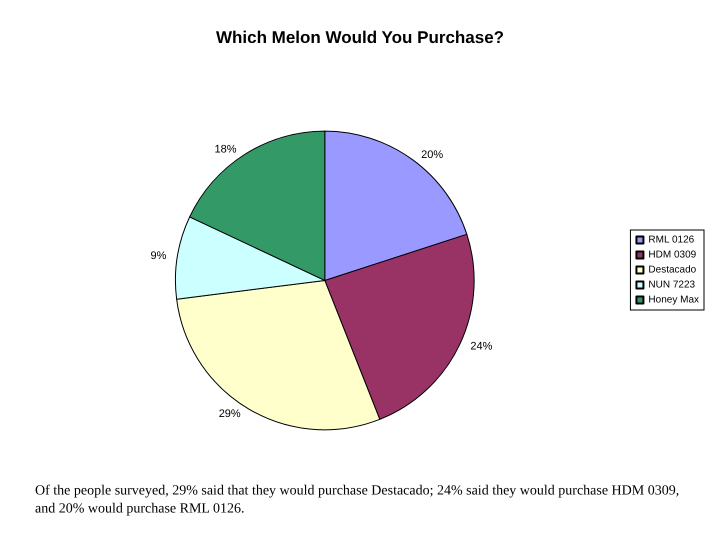 The height and width of the screenshot is (540, 720). I want to click on chart-title: Which Melon Would You Purchase?, so click(360, 37).